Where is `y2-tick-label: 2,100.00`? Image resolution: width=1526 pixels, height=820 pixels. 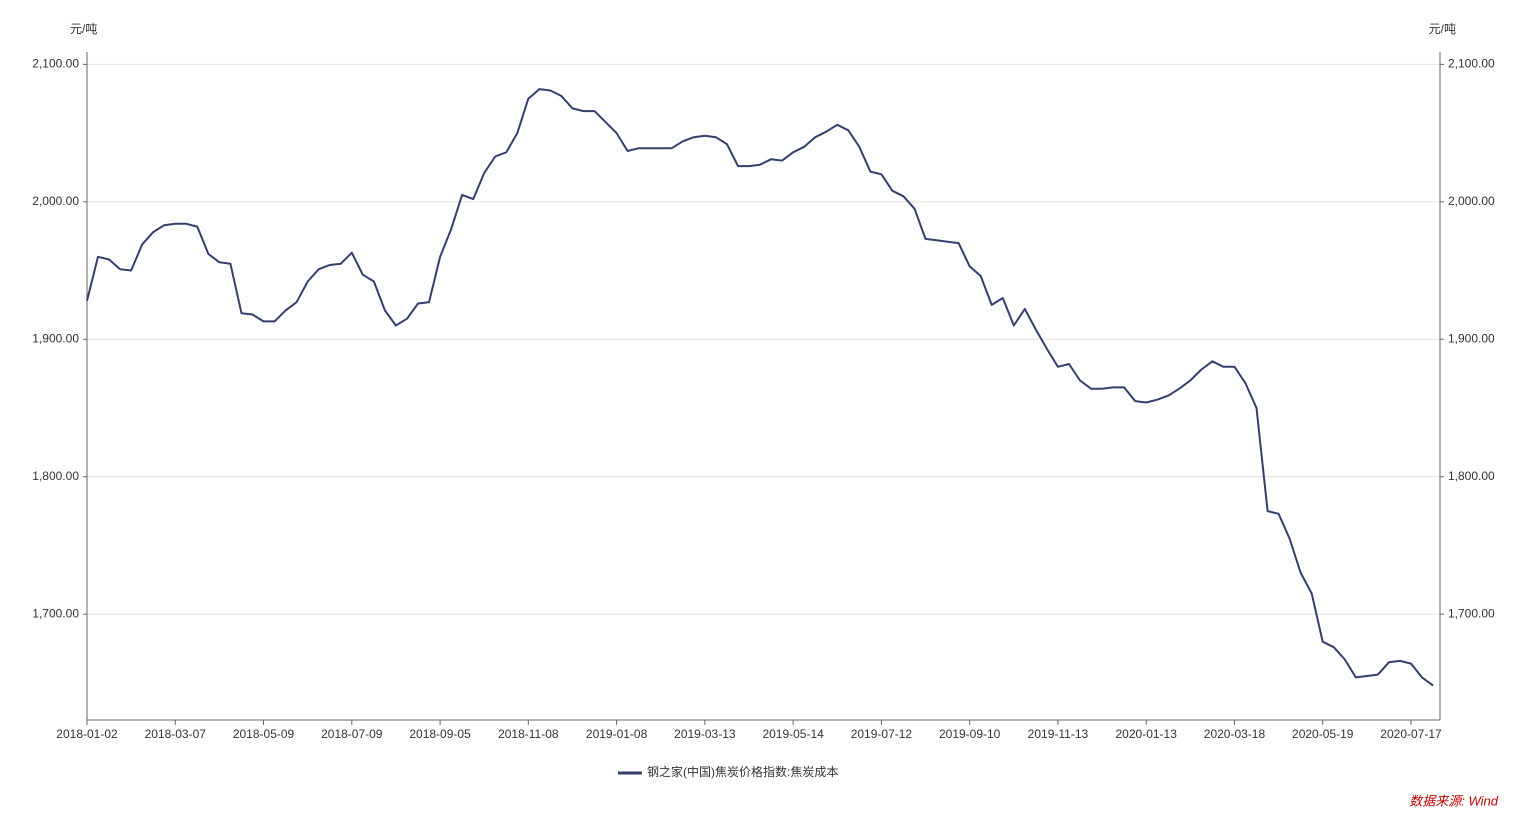 y2-tick-label: 2,100.00 is located at coordinates (1471, 64).